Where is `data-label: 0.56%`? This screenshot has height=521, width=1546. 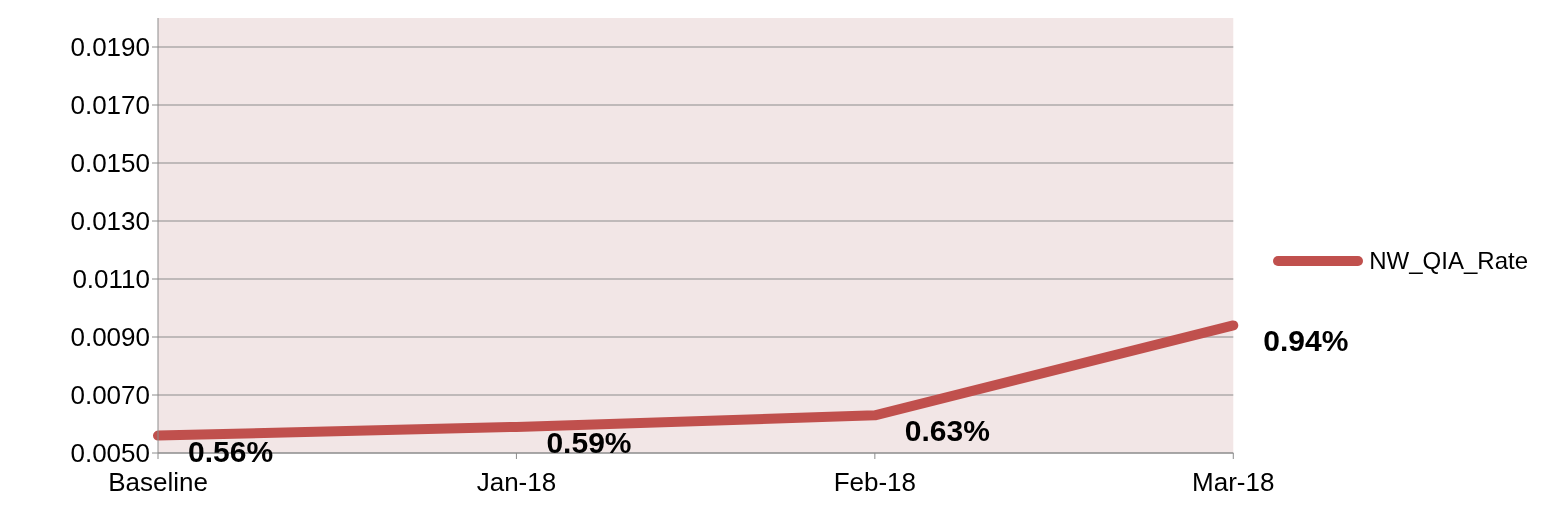 data-label: 0.56% is located at coordinates (231, 451).